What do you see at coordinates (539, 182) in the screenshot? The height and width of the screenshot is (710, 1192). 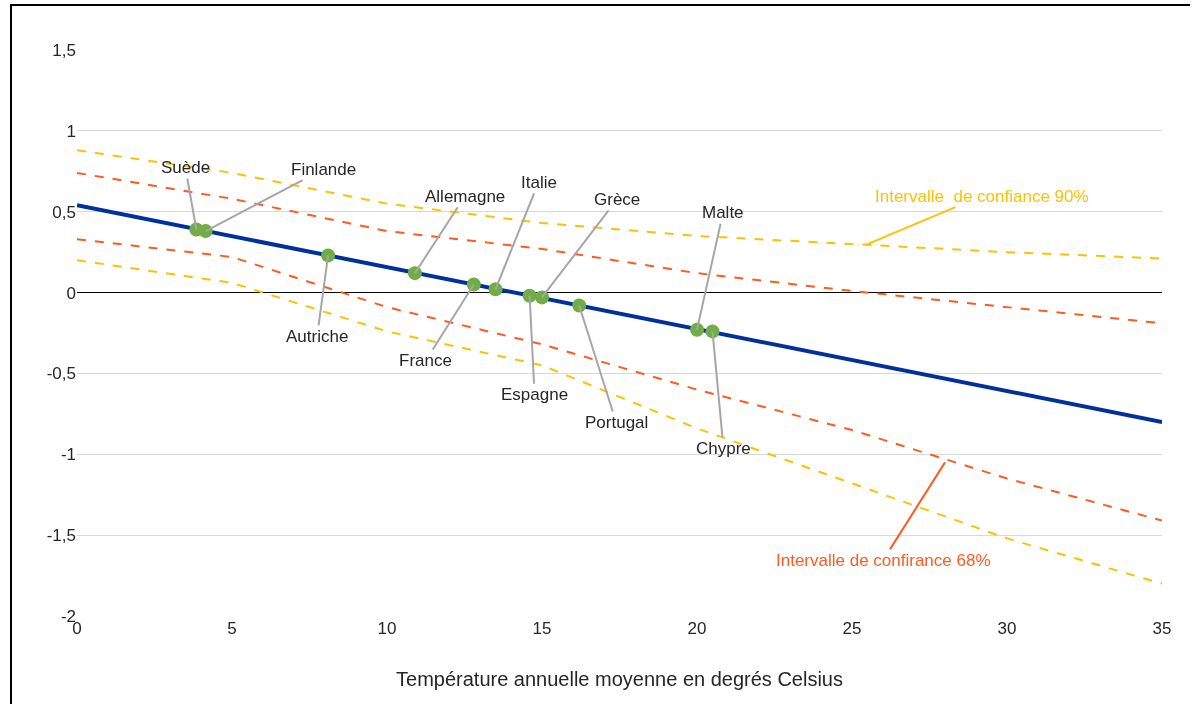 I see `annotation: Italie` at bounding box center [539, 182].